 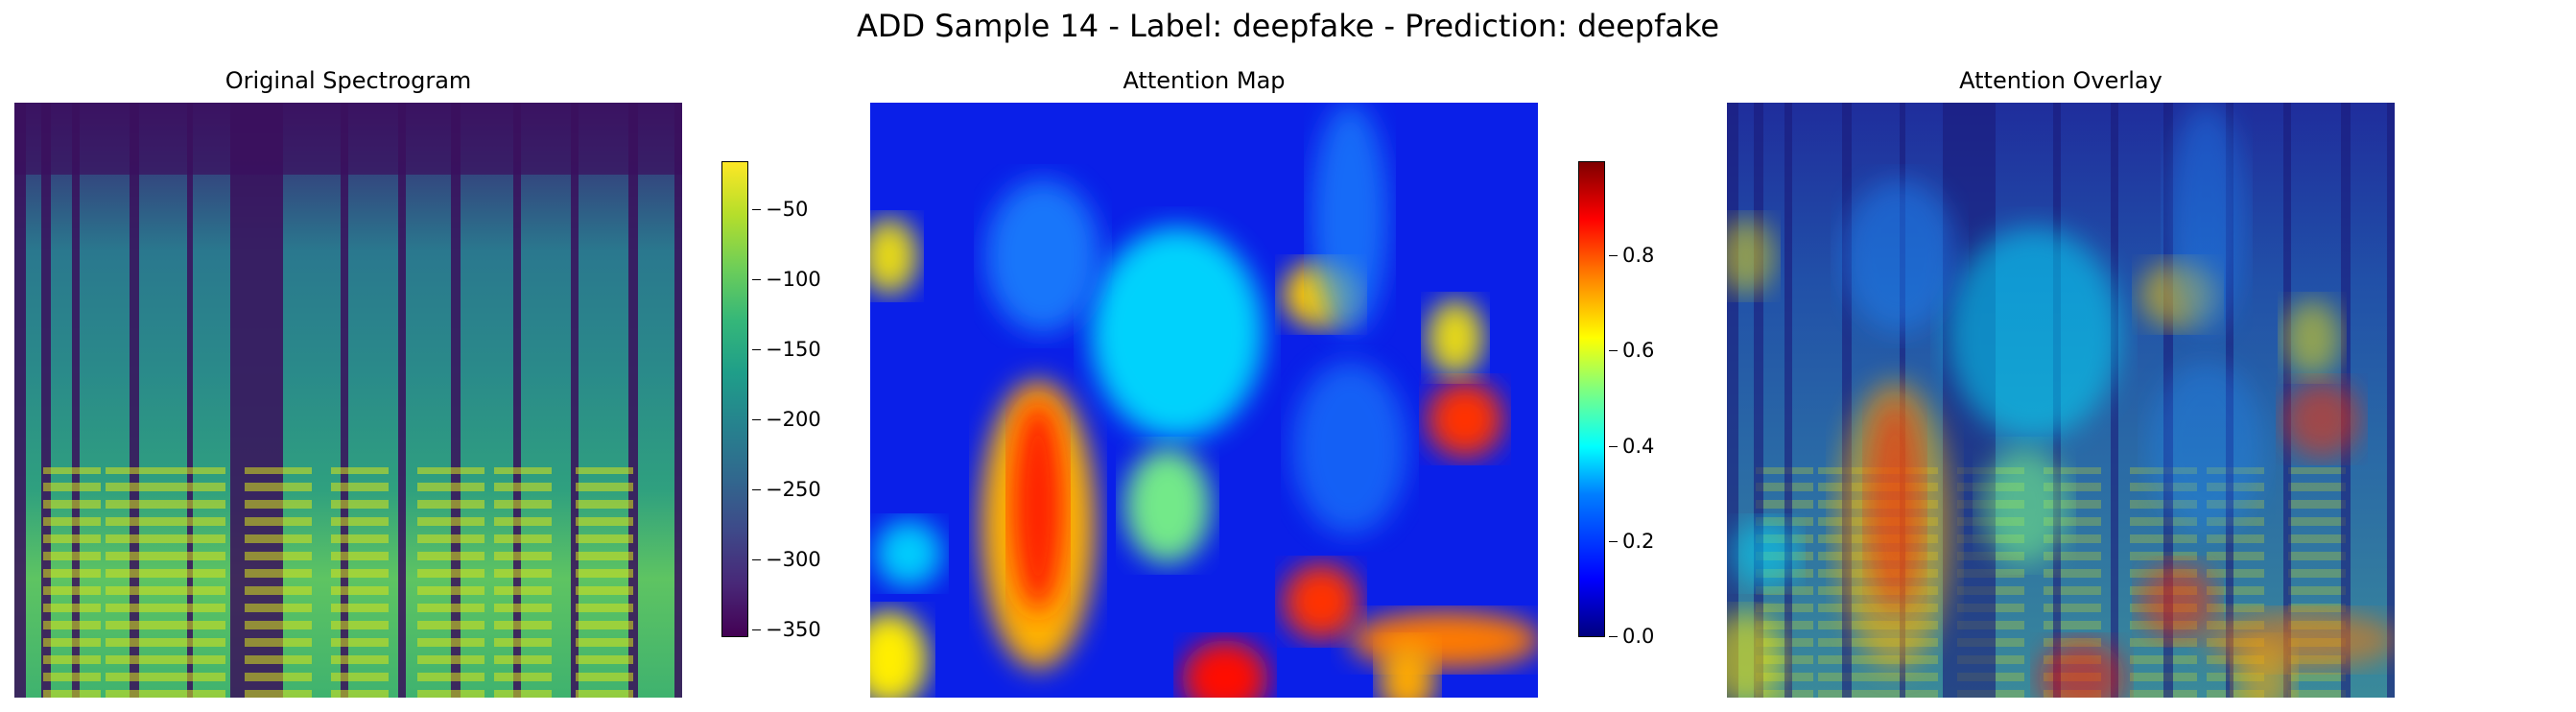 I want to click on panel-title-overlay: Attention Overlay, so click(x=2060, y=80).